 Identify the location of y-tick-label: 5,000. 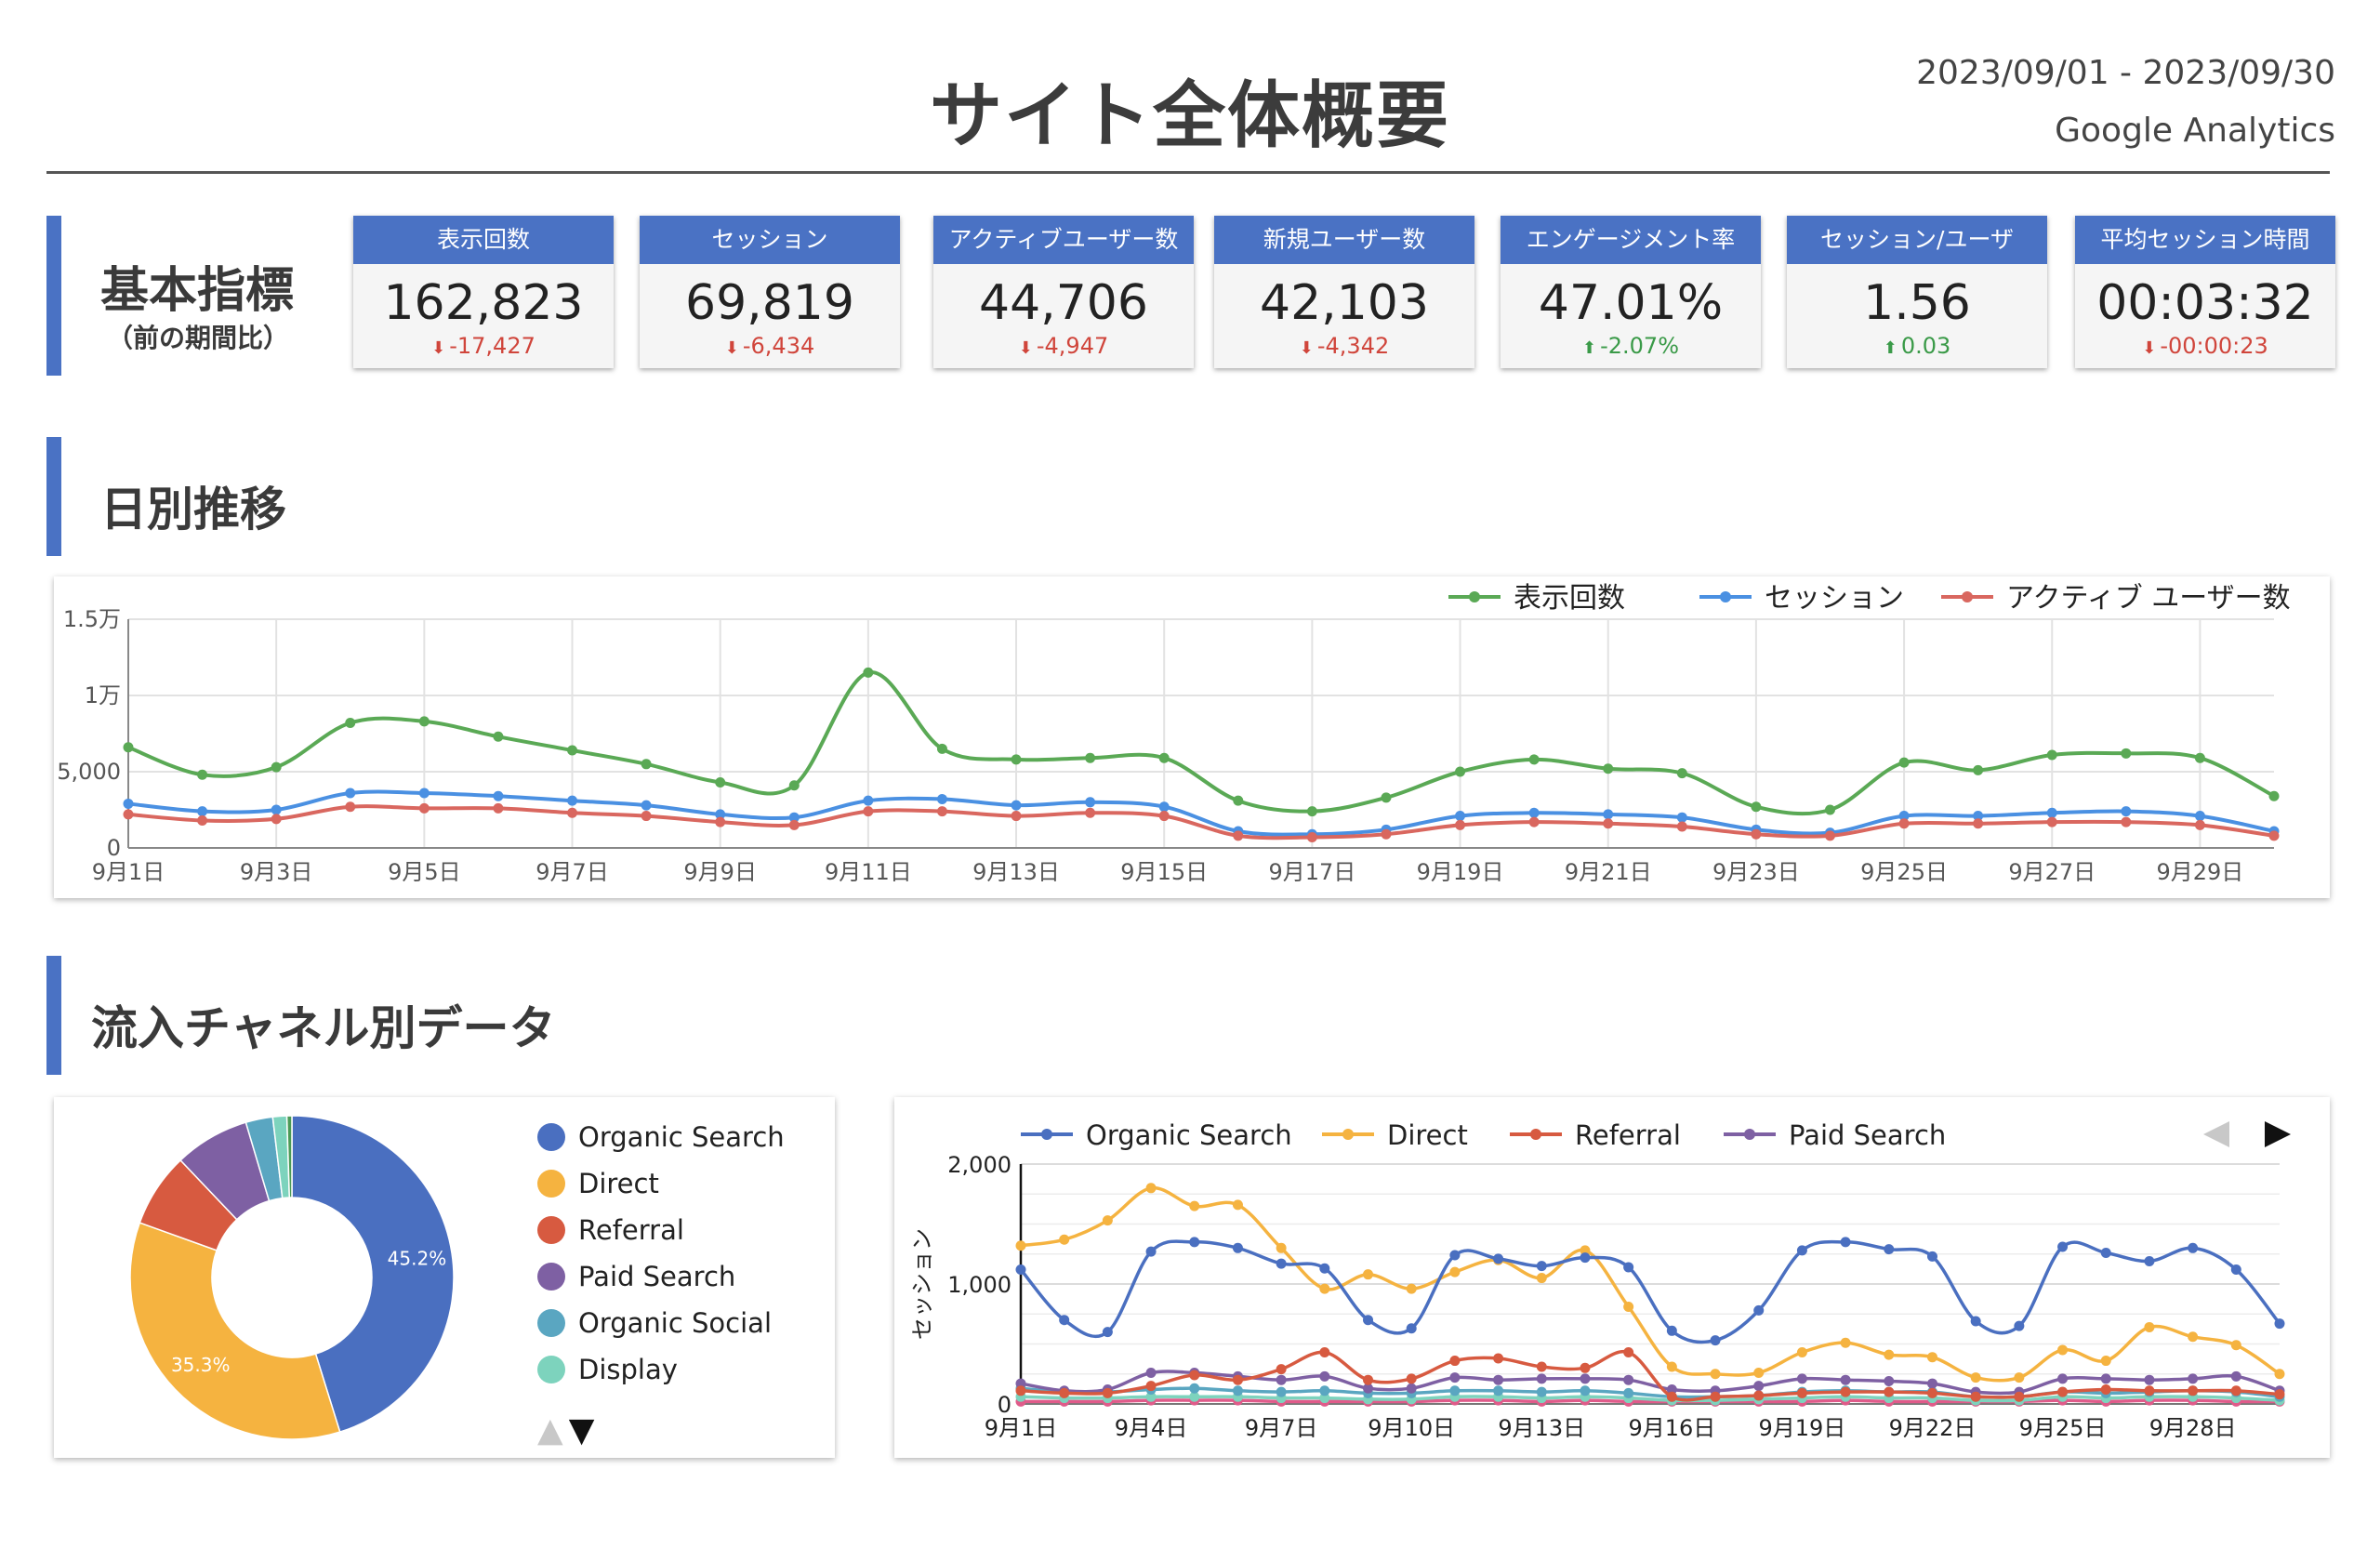
(89, 772).